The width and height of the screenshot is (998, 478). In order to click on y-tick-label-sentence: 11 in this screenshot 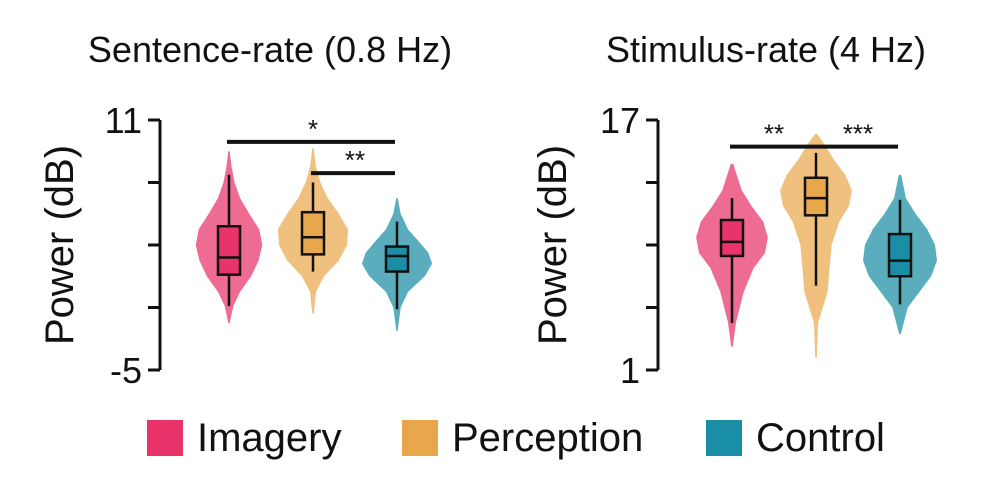, I will do `click(123, 120)`.